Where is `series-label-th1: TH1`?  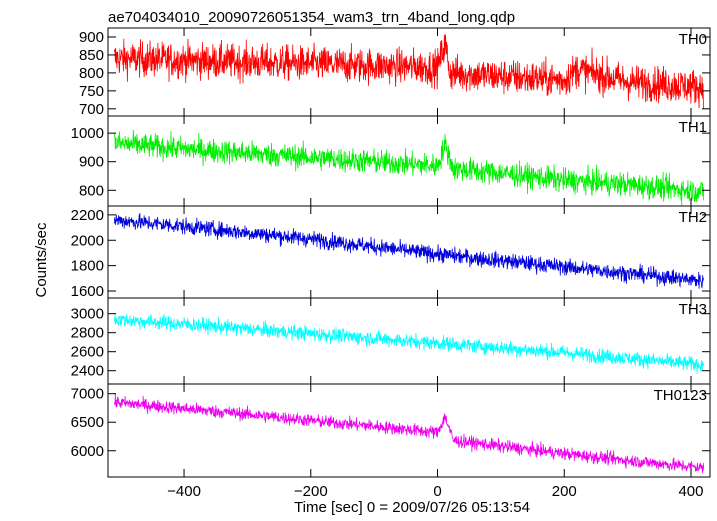
series-label-th1: TH1 is located at coordinates (693, 127).